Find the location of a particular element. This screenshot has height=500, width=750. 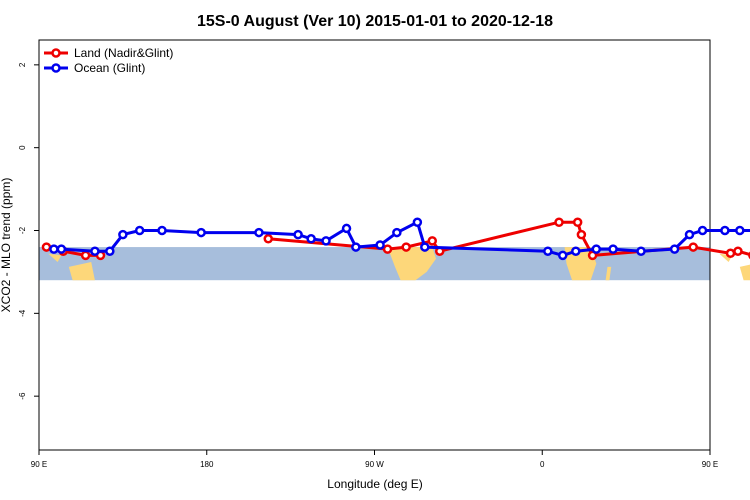

legend-ocean-label: Ocean (Glint) is located at coordinates (109, 68).